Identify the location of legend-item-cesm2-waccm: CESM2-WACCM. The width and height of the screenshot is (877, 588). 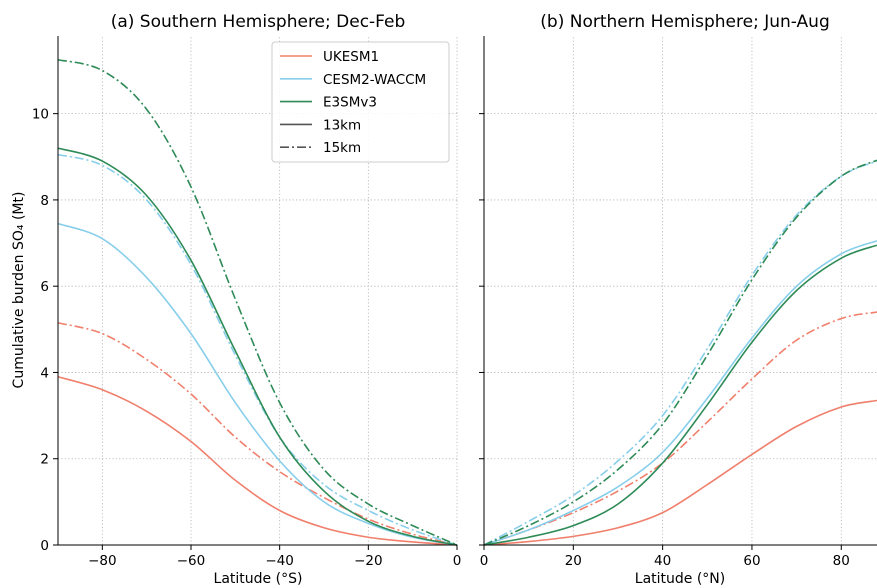
(353, 80).